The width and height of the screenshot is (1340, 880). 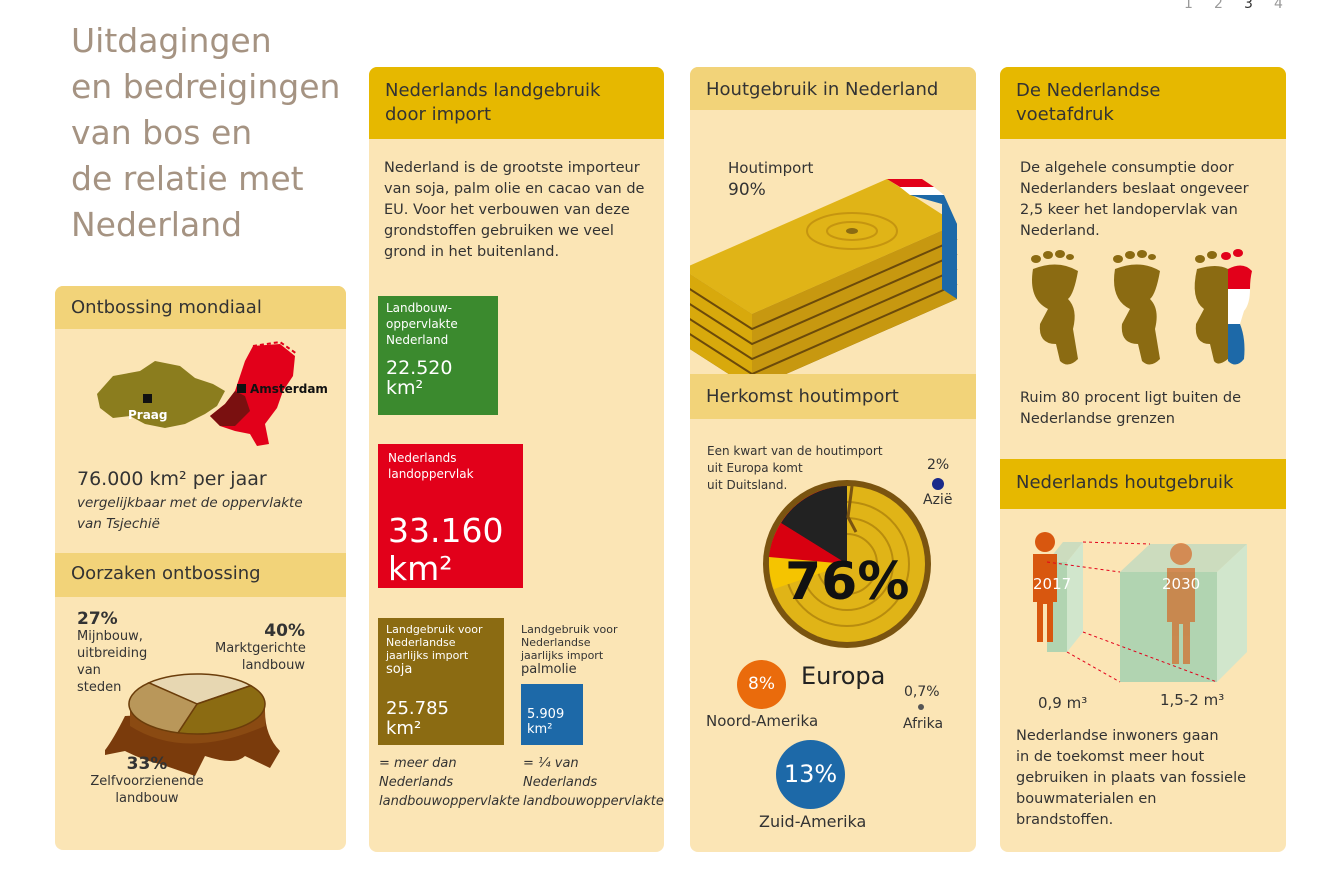 What do you see at coordinates (230, 408) in the screenshot?
I see `overlap-shape` at bounding box center [230, 408].